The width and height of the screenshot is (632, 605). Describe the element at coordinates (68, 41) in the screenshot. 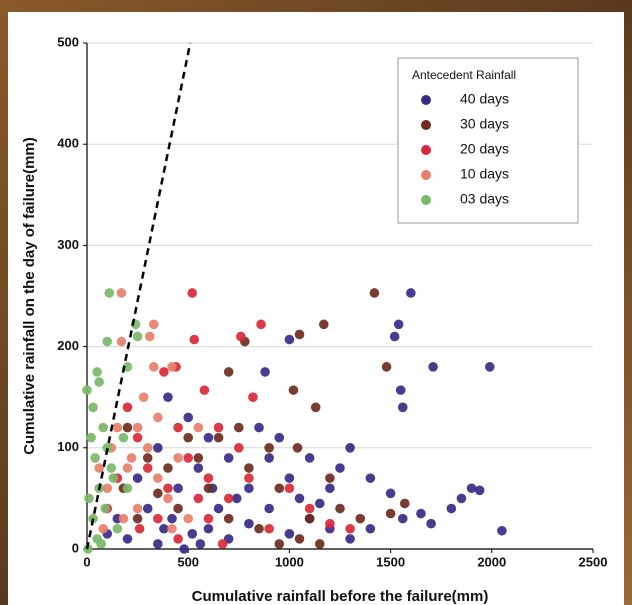

I see `y-tick-label: 500` at that location.